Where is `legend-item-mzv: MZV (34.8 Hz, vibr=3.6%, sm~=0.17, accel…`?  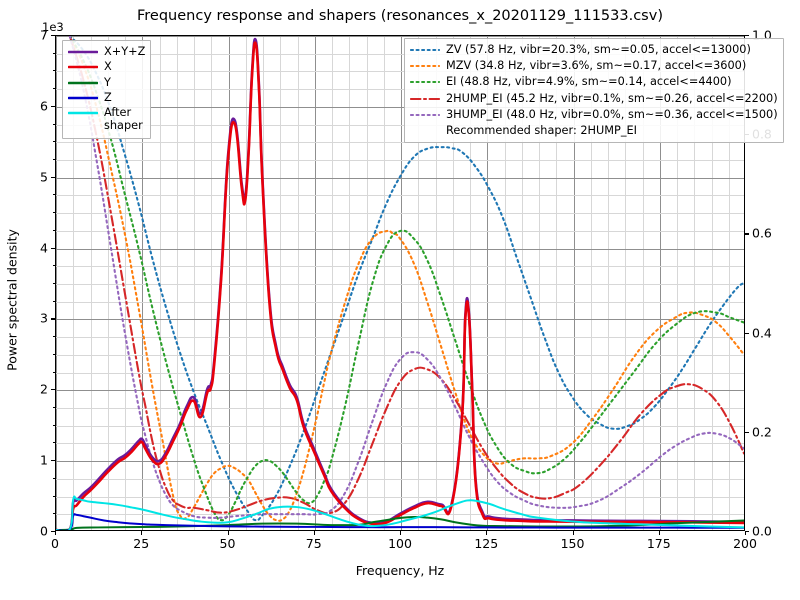 legend-item-mzv: MZV (34.8 Hz, vibr=3.6%, sm~=0.17, accel… is located at coordinates (594, 66).